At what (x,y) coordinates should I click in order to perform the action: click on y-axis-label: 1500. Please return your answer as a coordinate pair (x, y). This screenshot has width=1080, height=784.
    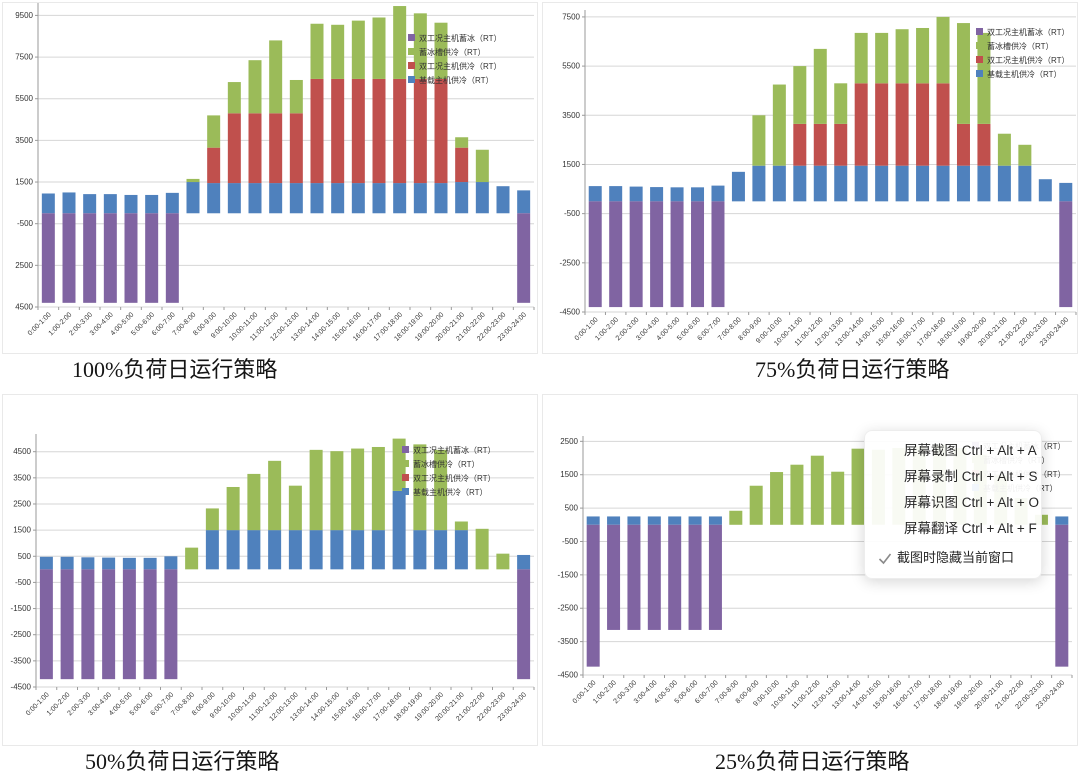
    Looking at the image, I should click on (22, 530).